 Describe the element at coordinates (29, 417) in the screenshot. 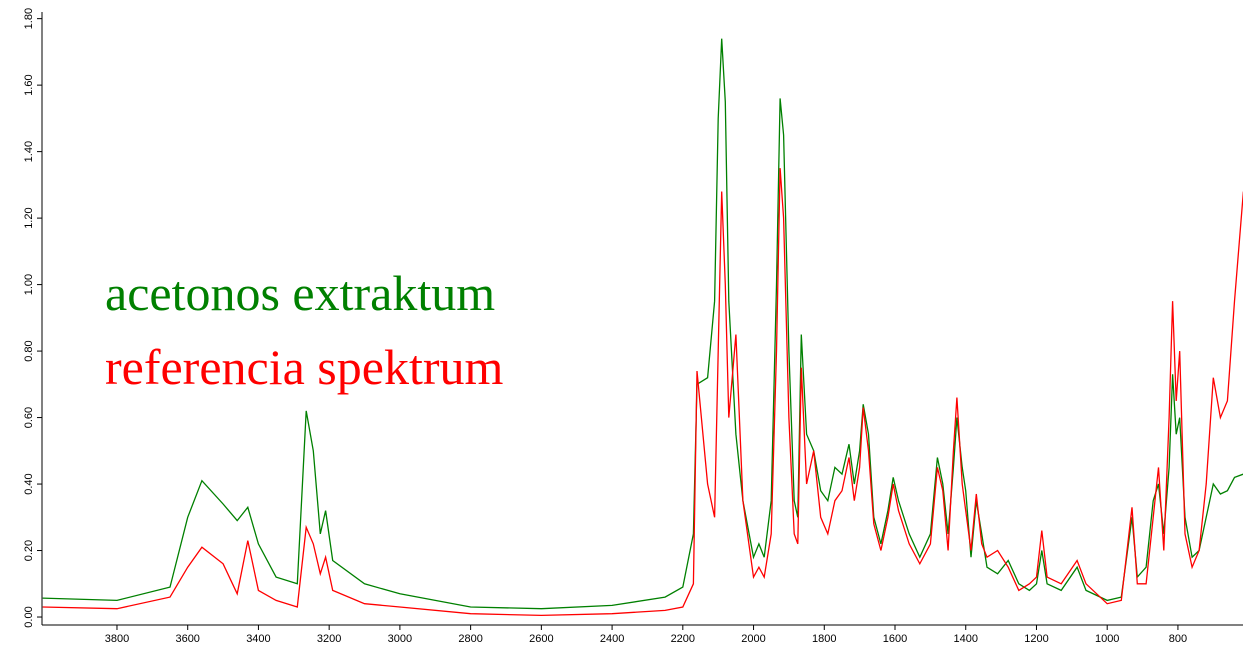

I see `y-tick-label: 0.60` at that location.